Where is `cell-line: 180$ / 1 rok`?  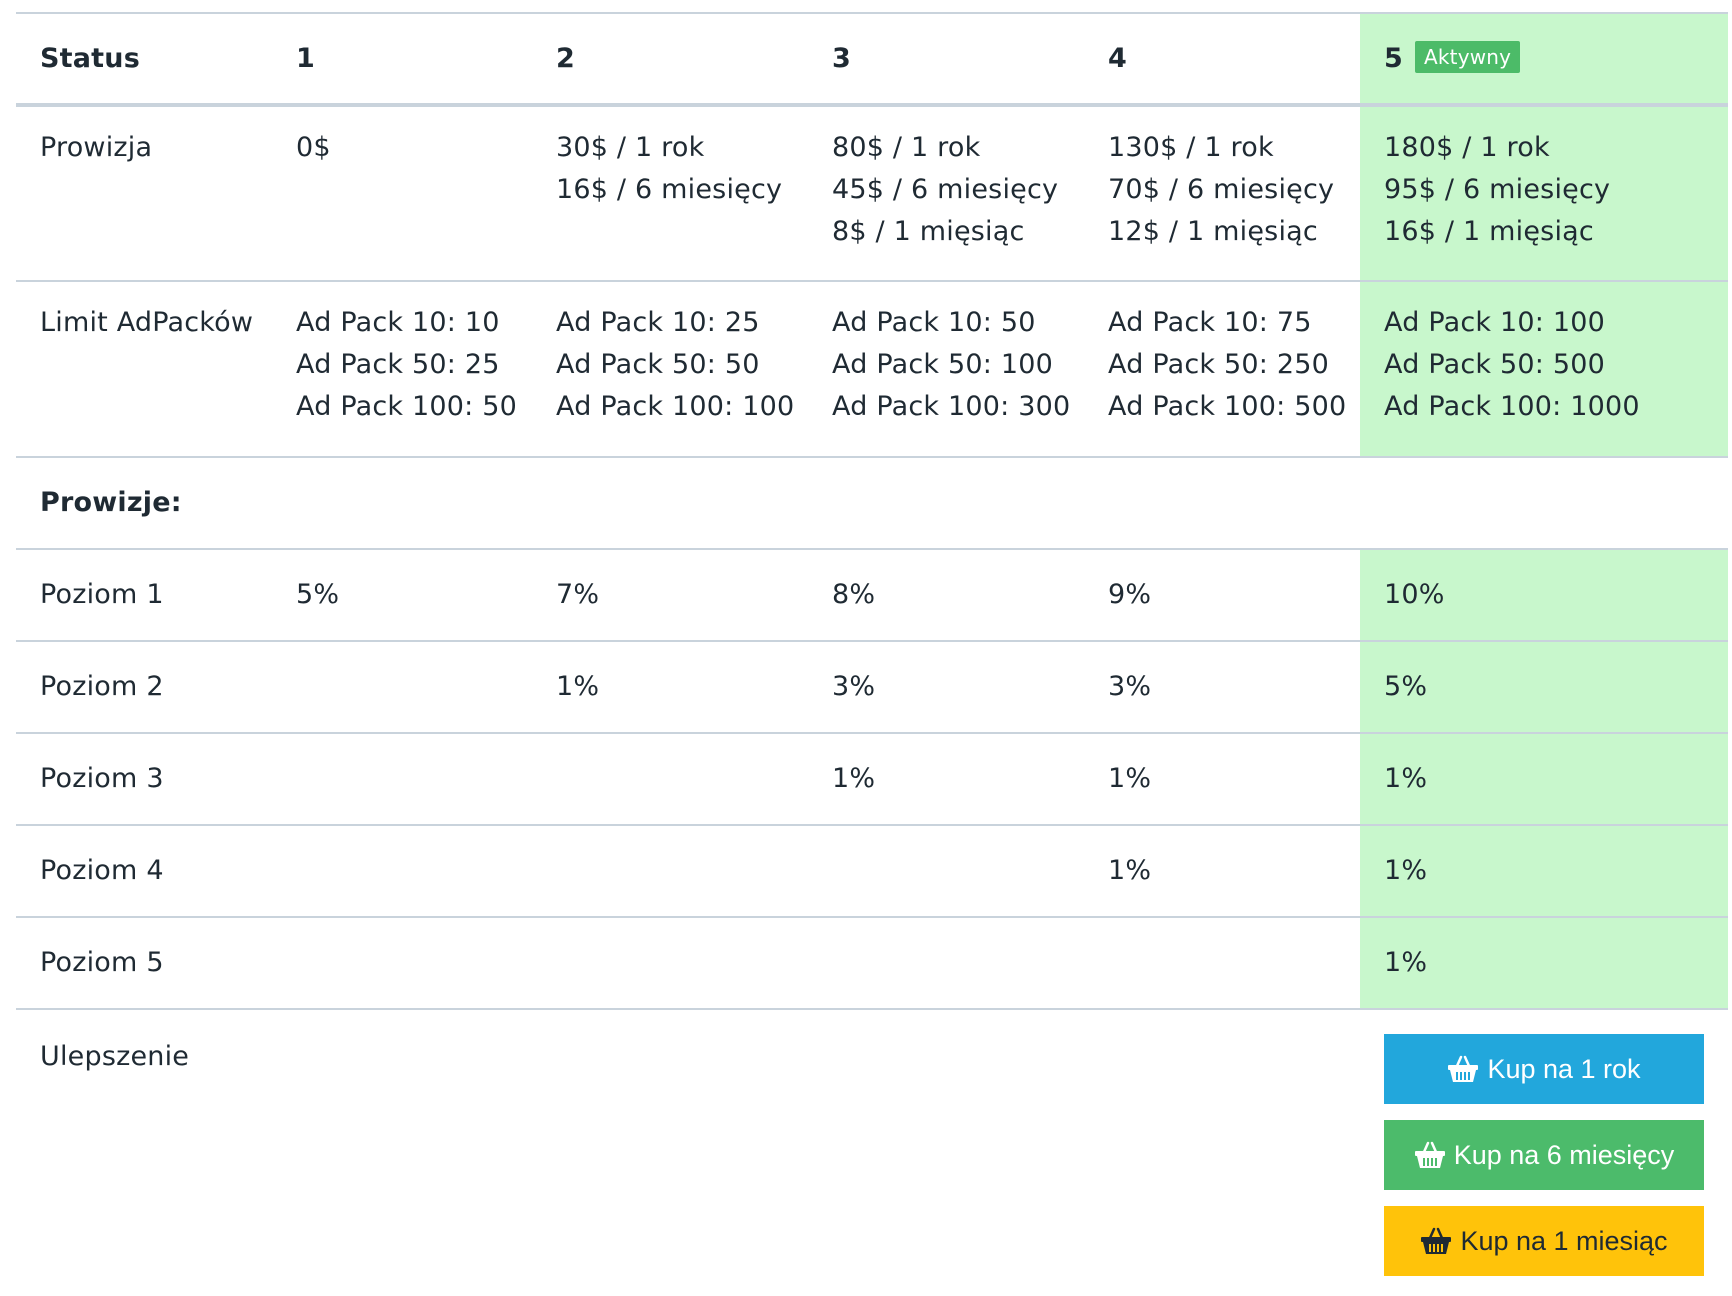 cell-line: 180$ / 1 rok is located at coordinates (1467, 147).